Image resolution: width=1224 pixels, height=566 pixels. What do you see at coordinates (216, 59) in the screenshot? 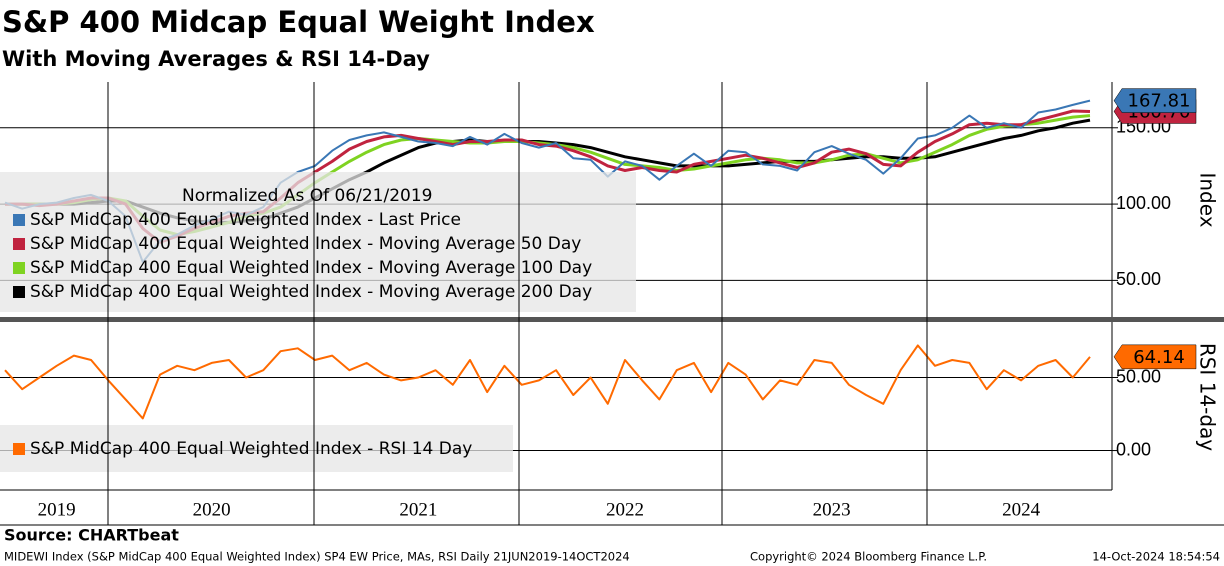
I see `chart-subtitle: With Moving Averages & RSI 14-Day` at bounding box center [216, 59].